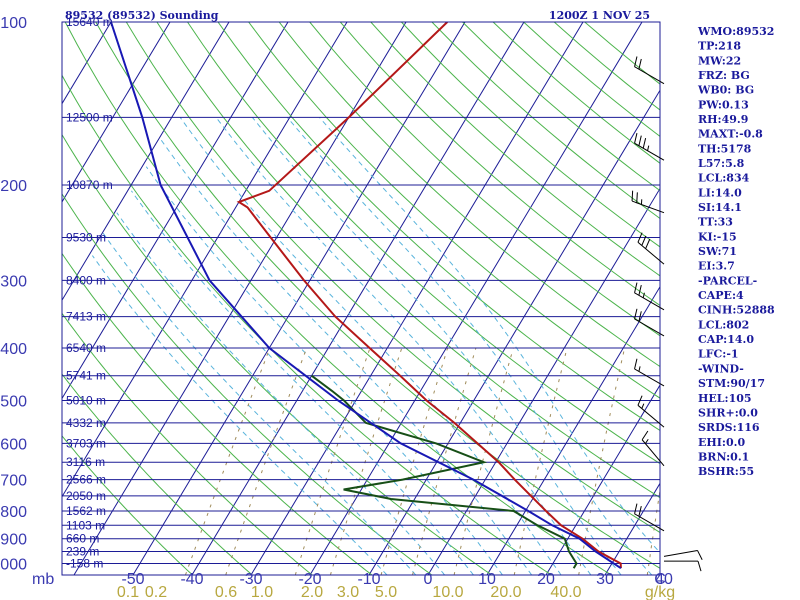  I want to click on height-label: -158 m, so click(84, 564).